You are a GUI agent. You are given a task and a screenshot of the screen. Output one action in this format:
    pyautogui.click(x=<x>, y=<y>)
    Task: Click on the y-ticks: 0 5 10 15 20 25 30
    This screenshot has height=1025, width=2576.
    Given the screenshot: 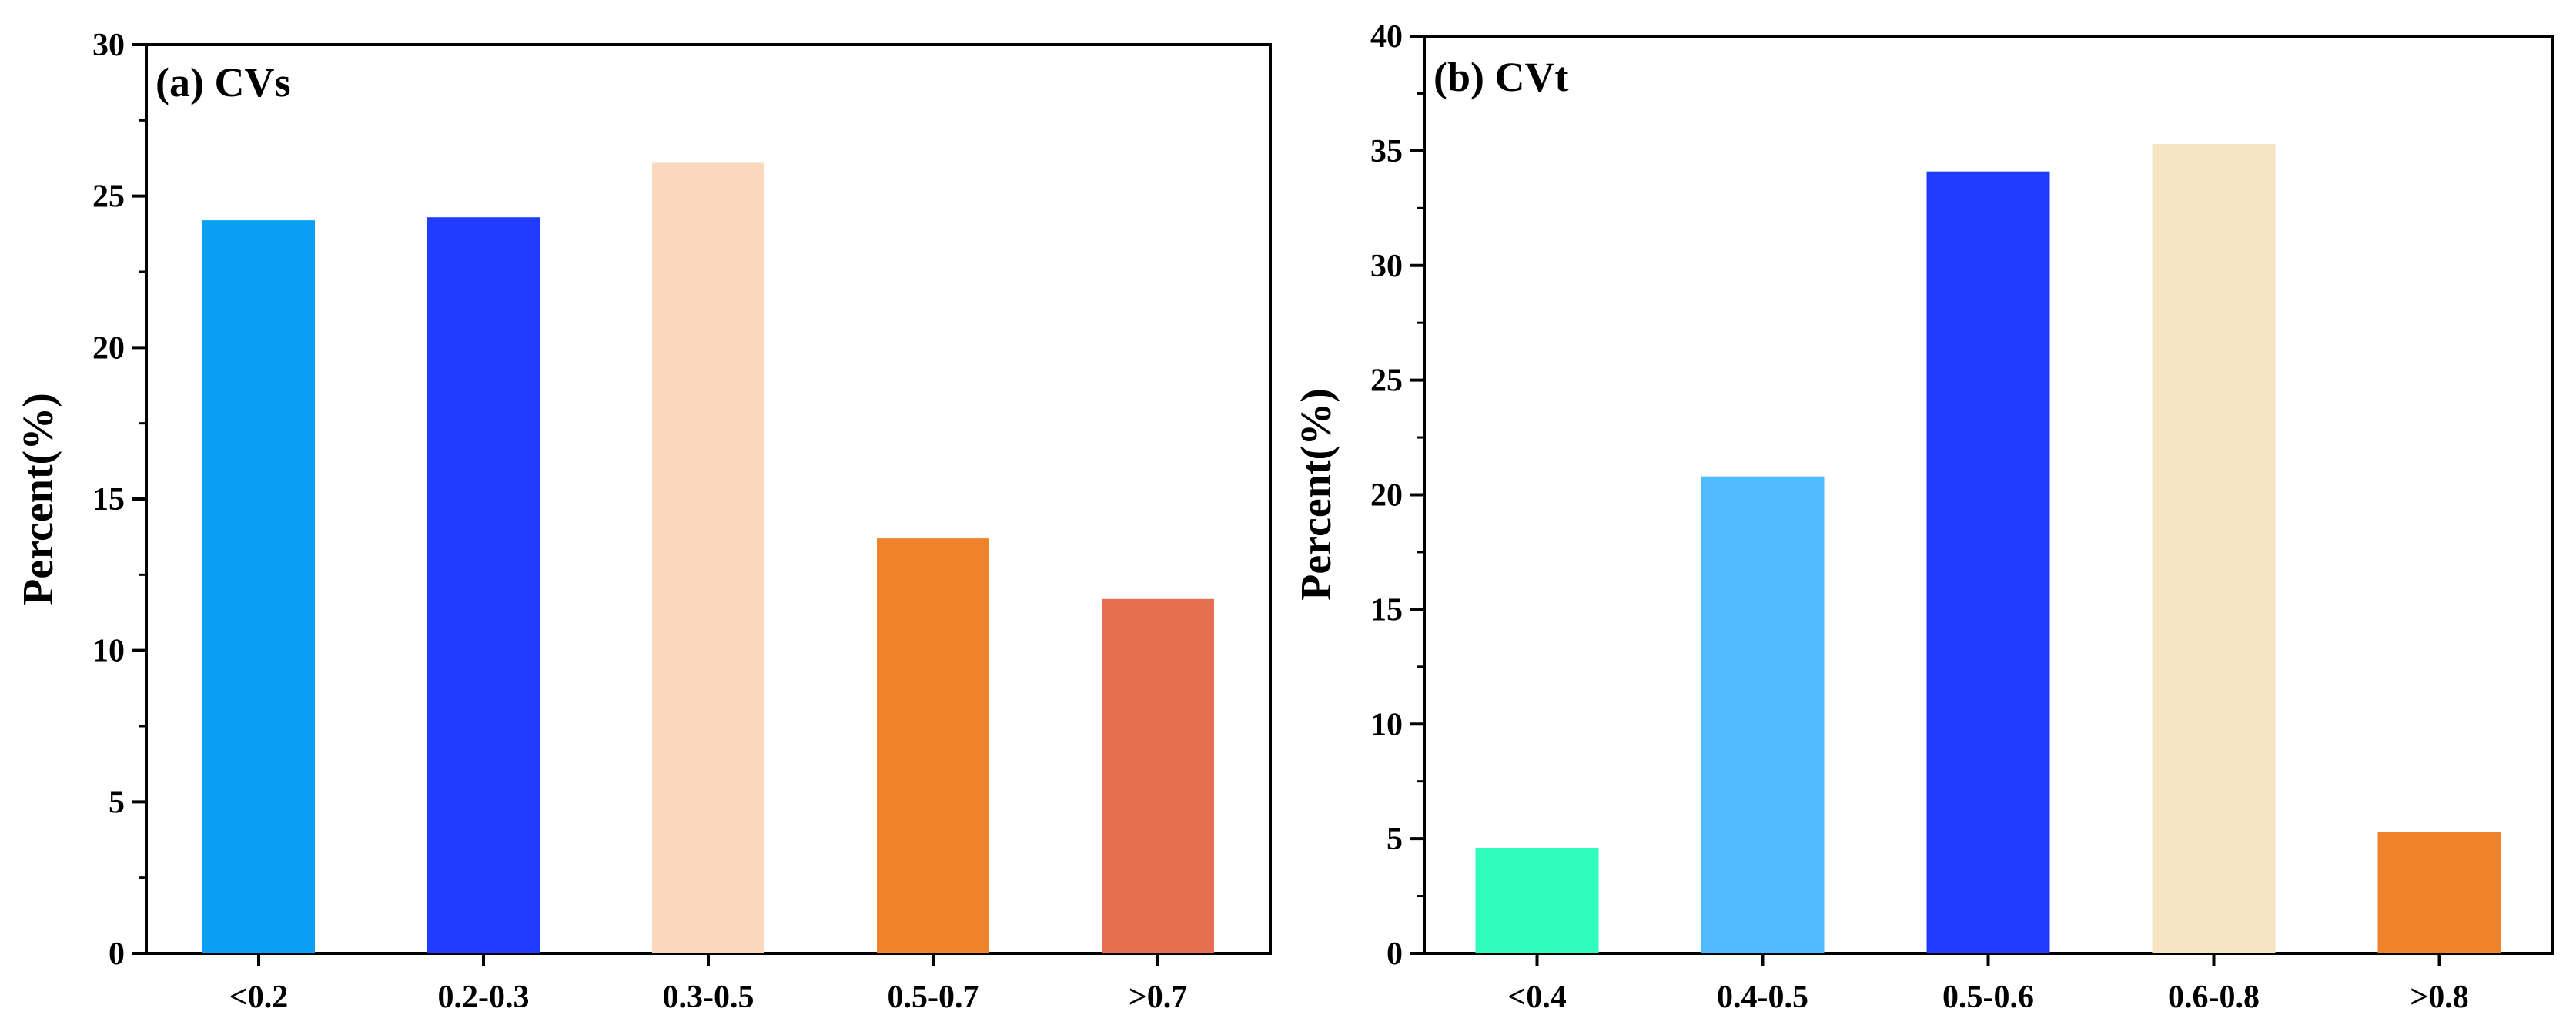 What is the action you would take?
    pyautogui.click(x=119, y=500)
    